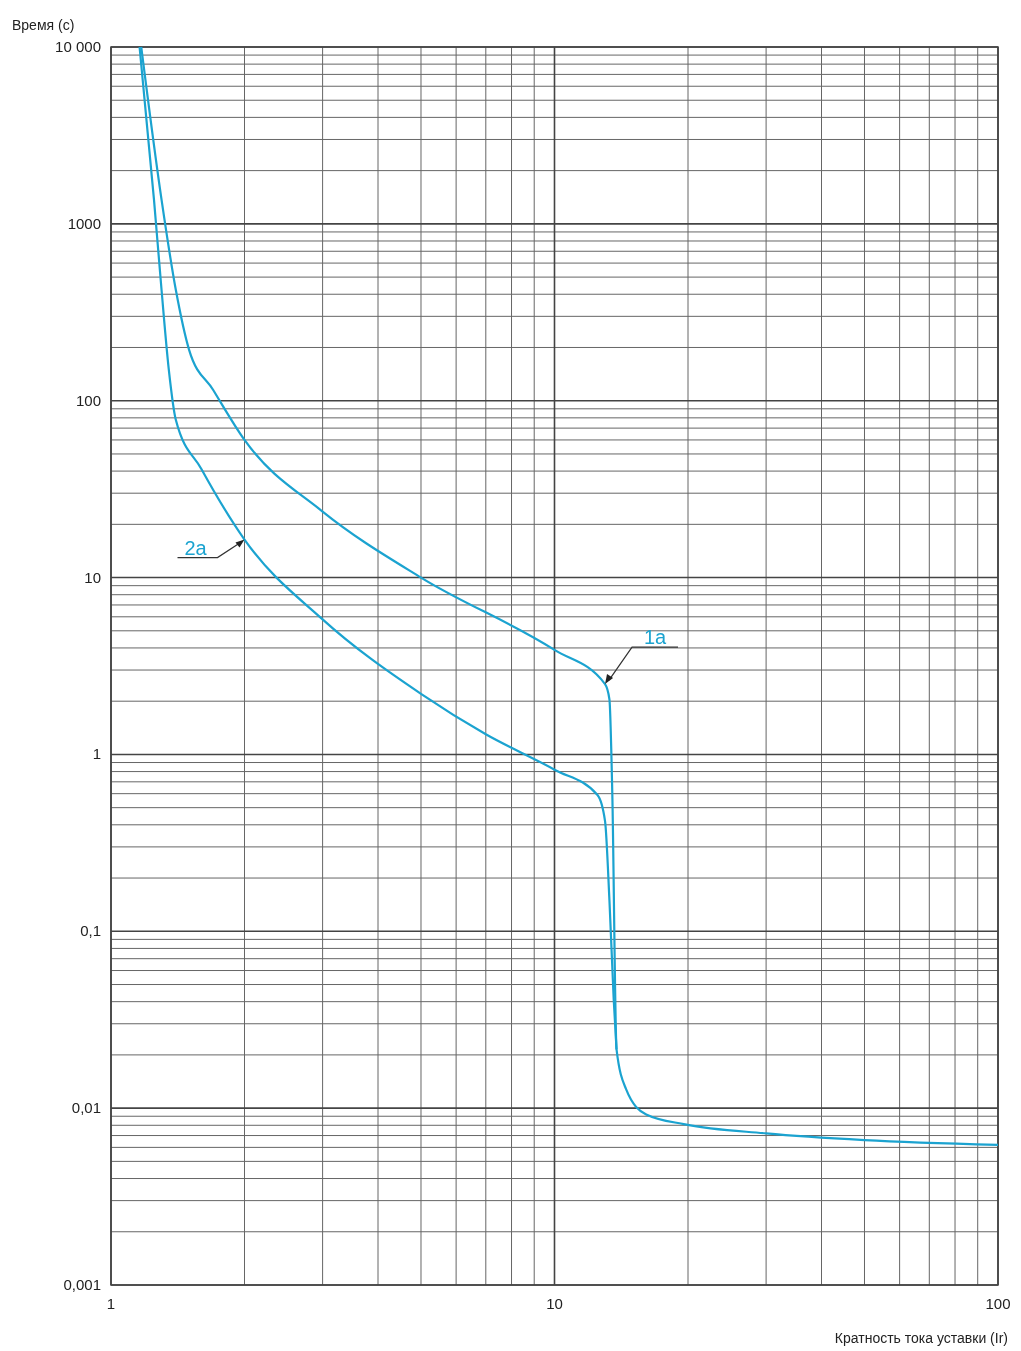 The height and width of the screenshot is (1351, 1021). What do you see at coordinates (90, 931) in the screenshot?
I see `y-tick-label: 0,1` at bounding box center [90, 931].